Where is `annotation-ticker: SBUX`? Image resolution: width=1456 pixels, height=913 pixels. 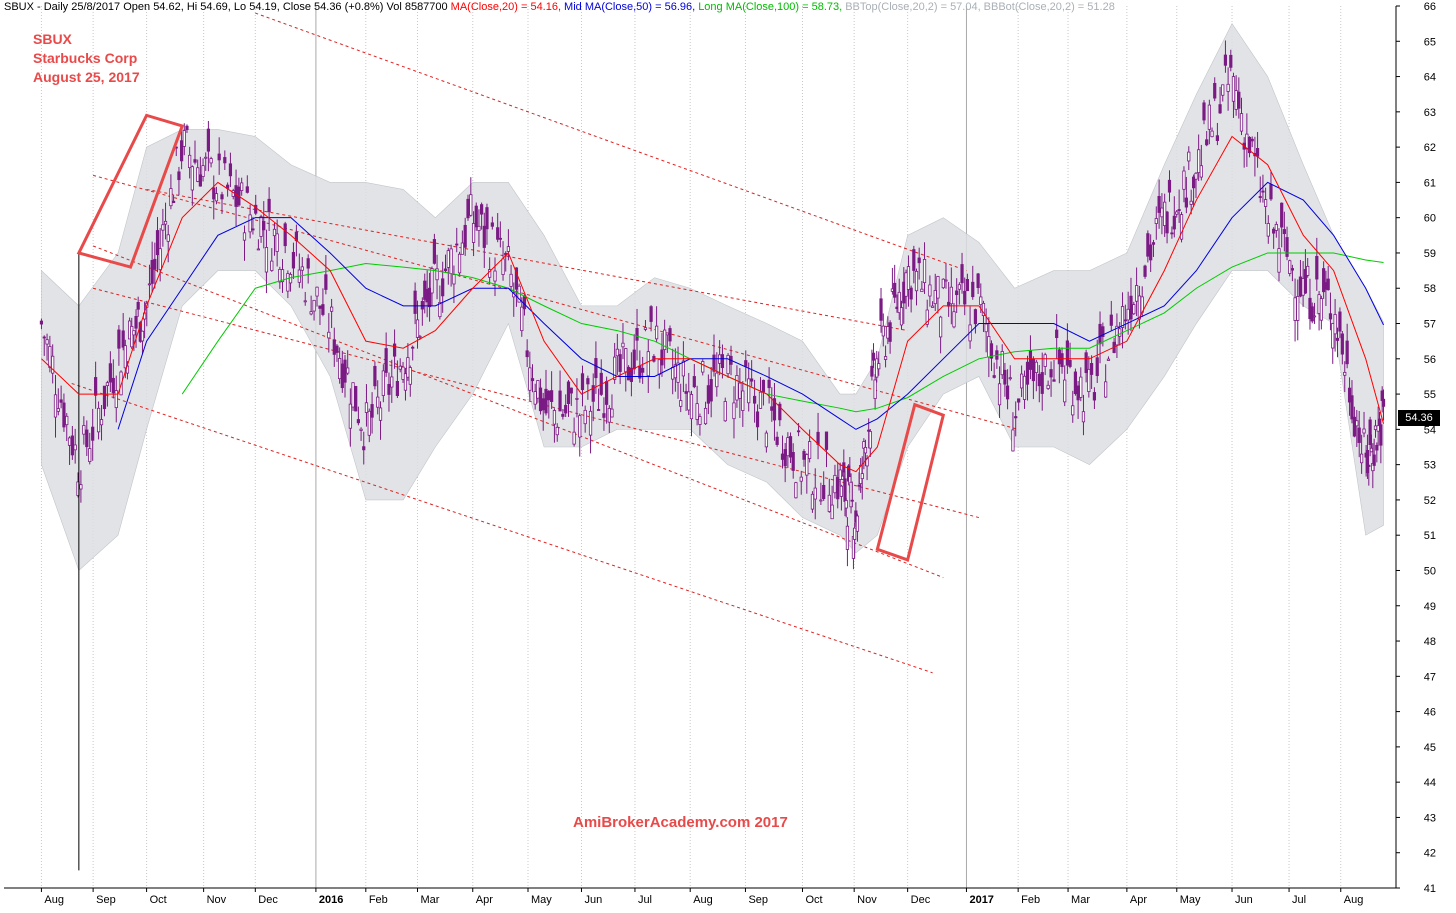
annotation-ticker: SBUX is located at coordinates (52, 39).